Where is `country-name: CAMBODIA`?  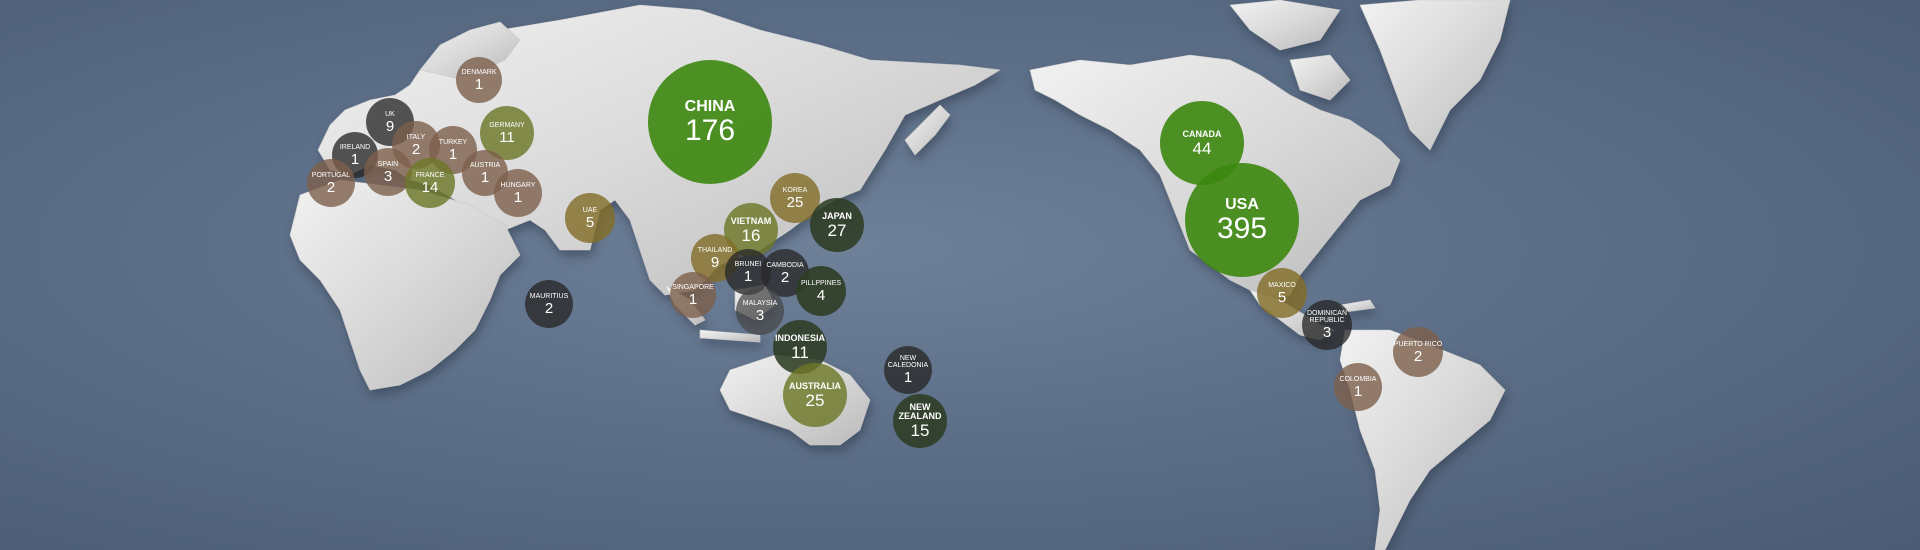 country-name: CAMBODIA is located at coordinates (785, 265).